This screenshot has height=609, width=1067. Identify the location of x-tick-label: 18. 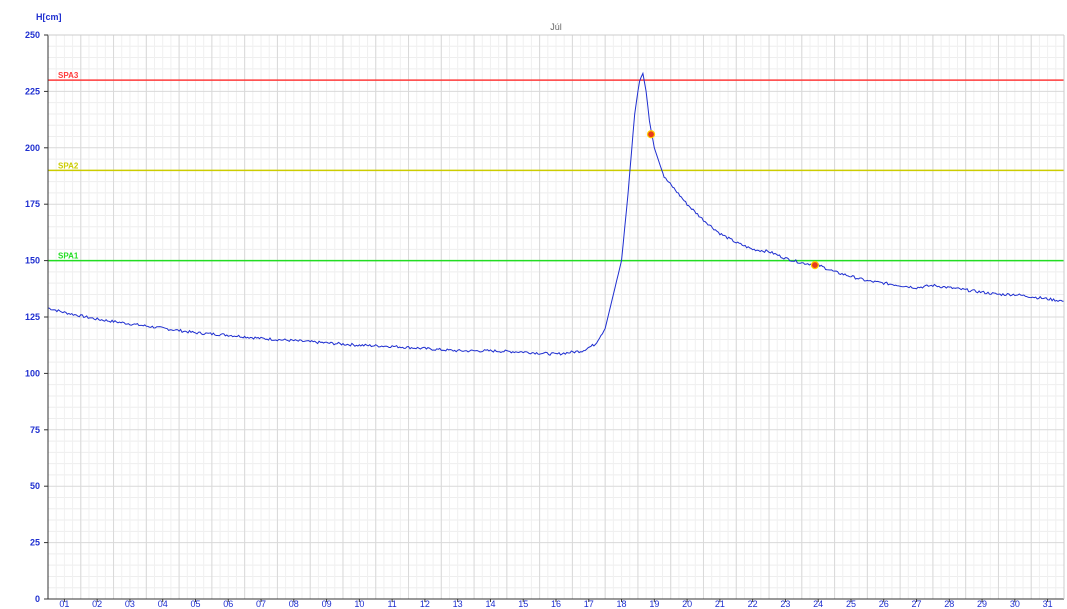
(622, 604).